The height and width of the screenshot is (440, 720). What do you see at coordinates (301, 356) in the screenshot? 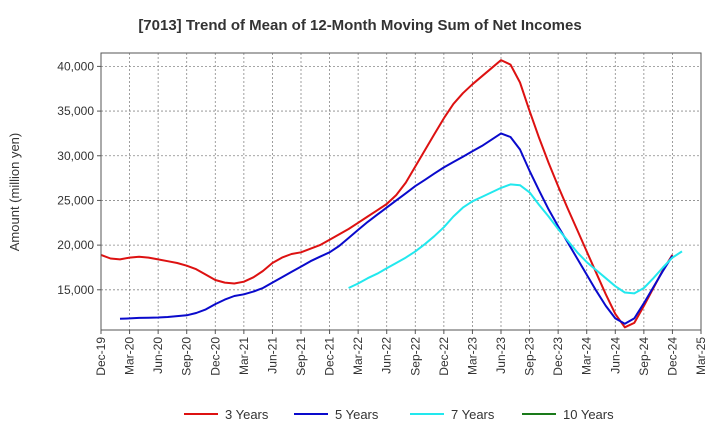
I see `x-tick-label: Sep-21` at bounding box center [301, 356].